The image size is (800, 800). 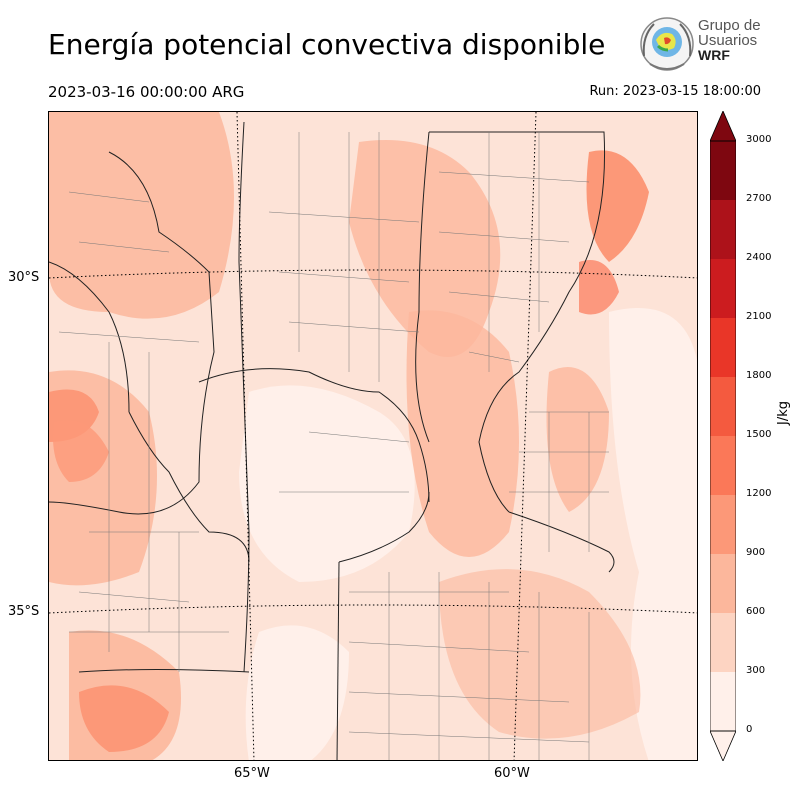 I want to click on lon-label-65w: 65°W, so click(x=252, y=773).